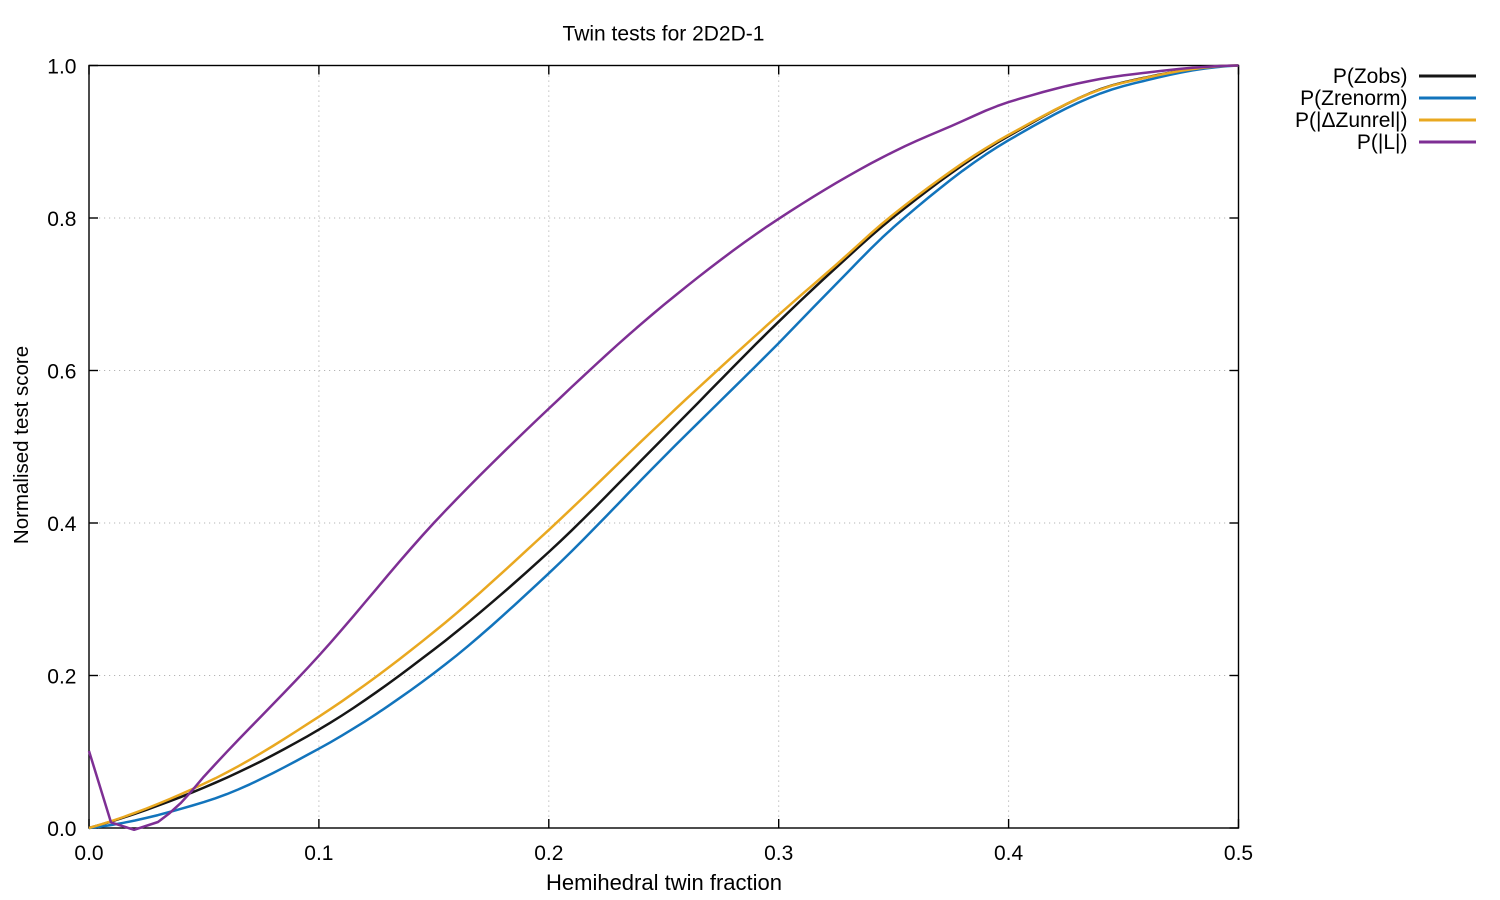 The width and height of the screenshot is (1500, 900). What do you see at coordinates (1351, 120) in the screenshot?
I see `svg-text: P(|ΔZunrel|)` at bounding box center [1351, 120].